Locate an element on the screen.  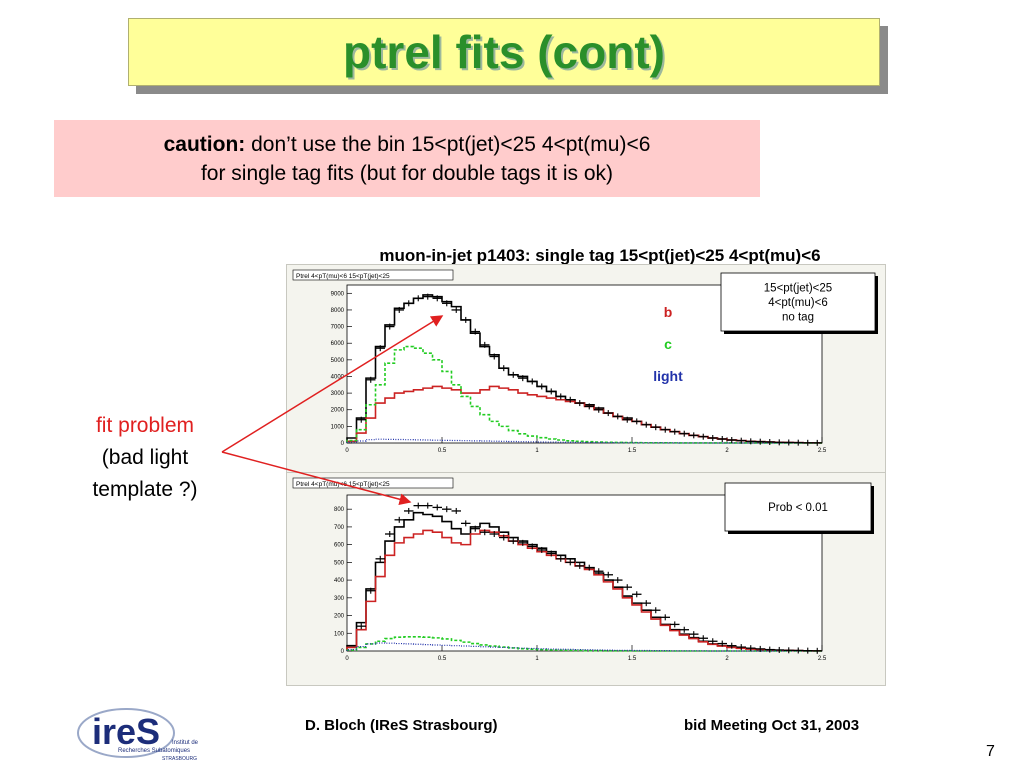
info-box-line: Prob < 0.01 is located at coordinates (798, 508).